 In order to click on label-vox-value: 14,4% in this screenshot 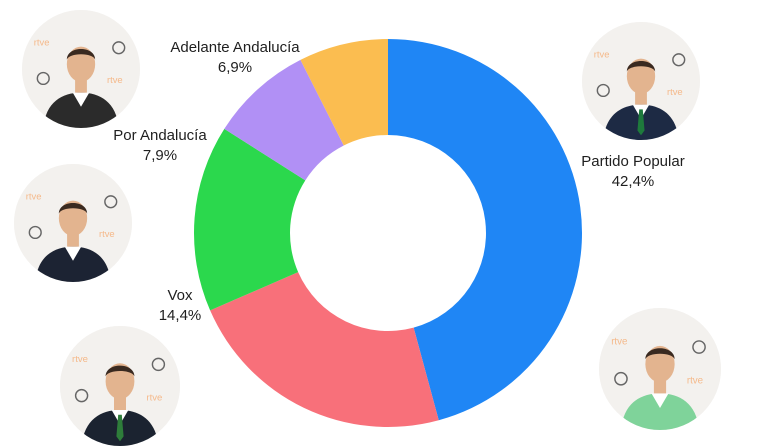, I will do `click(180, 315)`.